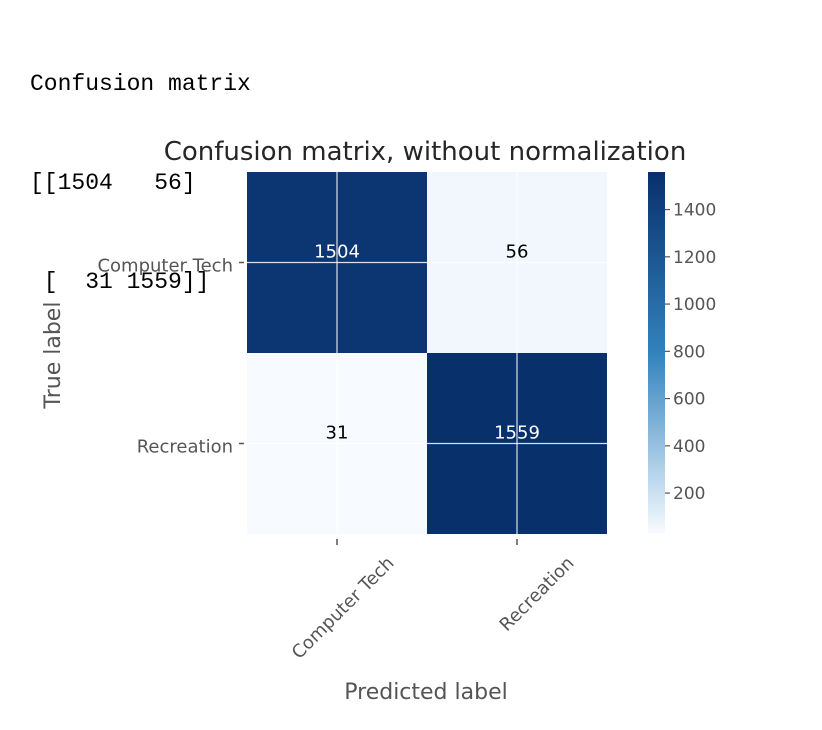 Image resolution: width=822 pixels, height=730 pixels. Describe the element at coordinates (165, 266) in the screenshot. I see `y-tick-label: Computer Tech` at that location.